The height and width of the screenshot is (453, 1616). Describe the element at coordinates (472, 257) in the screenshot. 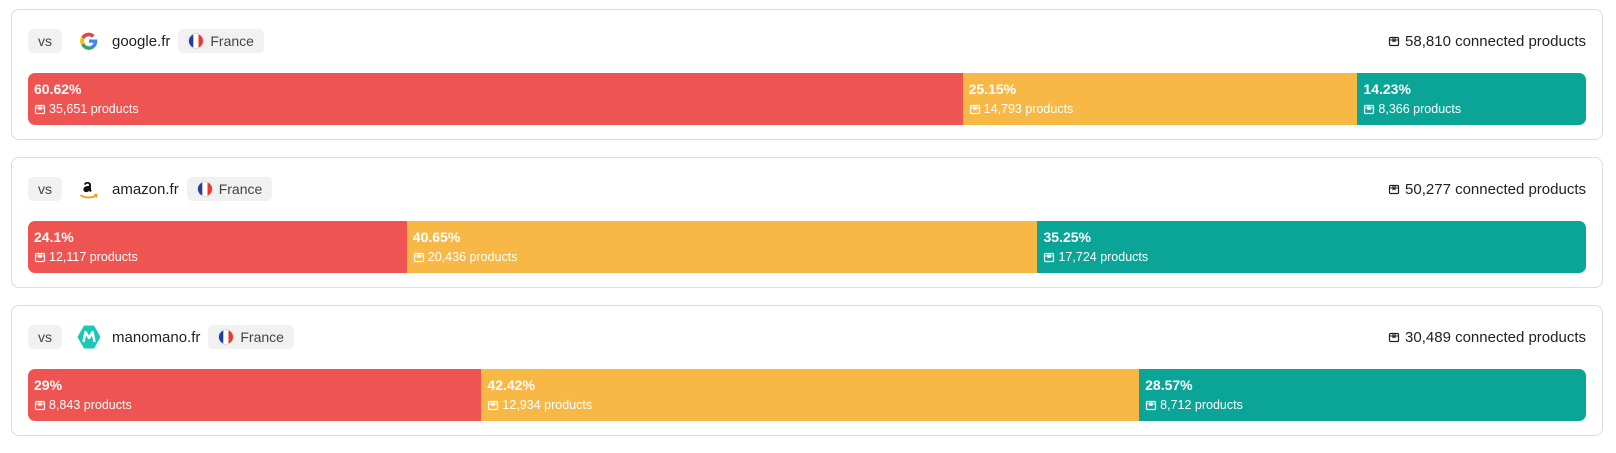

I see `segment-products-count: 20,436 products` at that location.